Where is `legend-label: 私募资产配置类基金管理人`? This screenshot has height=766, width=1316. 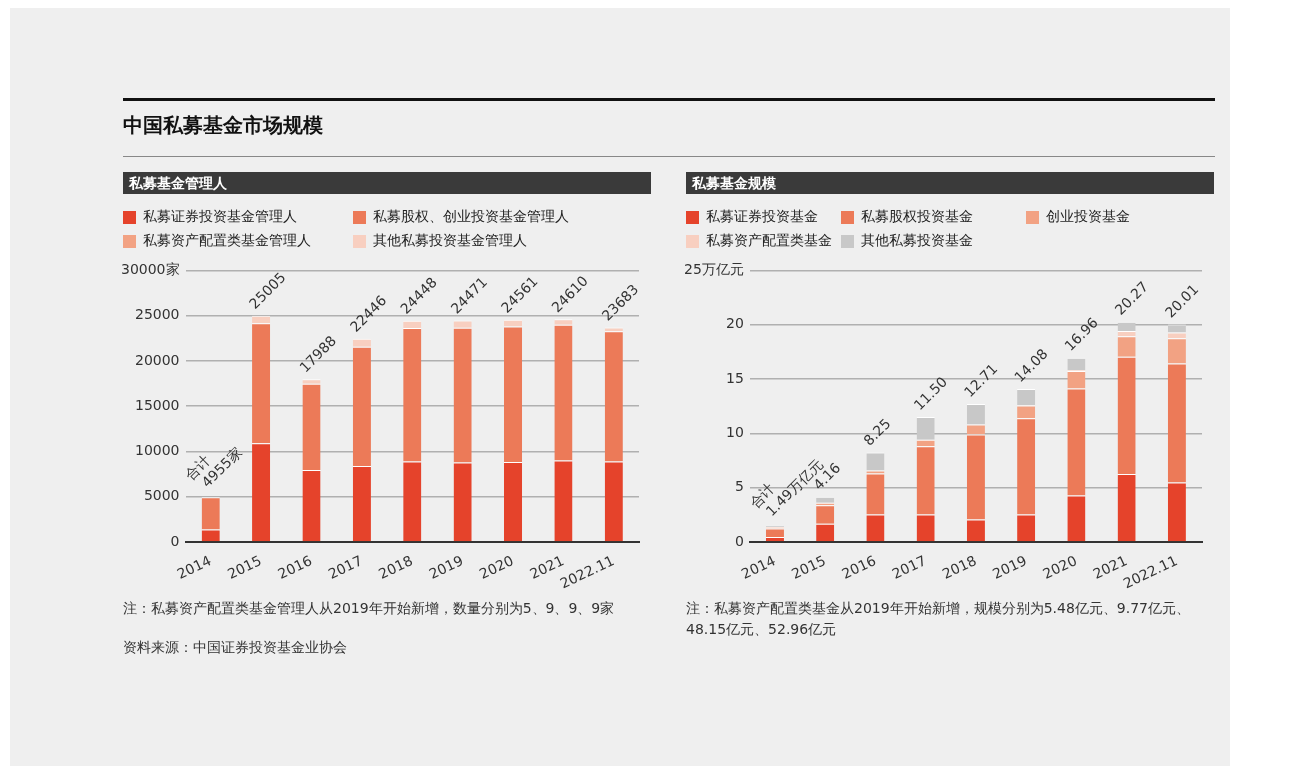
legend-label: 私募资产配置类基金管理人 is located at coordinates (227, 241).